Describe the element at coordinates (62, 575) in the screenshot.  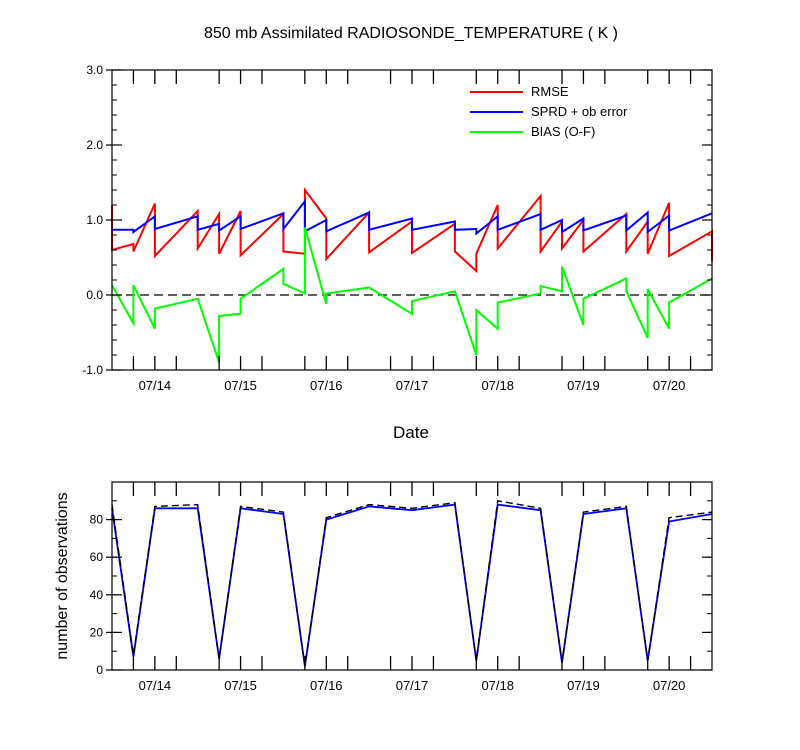
I see `bottom-y-axis-label: number of observations` at that location.